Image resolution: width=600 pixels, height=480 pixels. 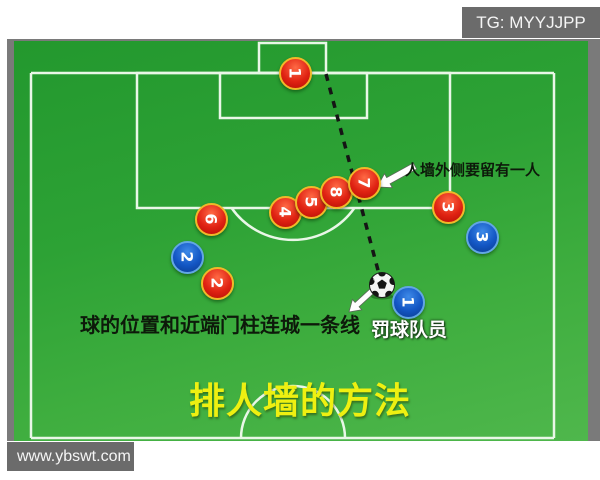 I want to click on player-blue-3: 3, so click(x=482, y=237).